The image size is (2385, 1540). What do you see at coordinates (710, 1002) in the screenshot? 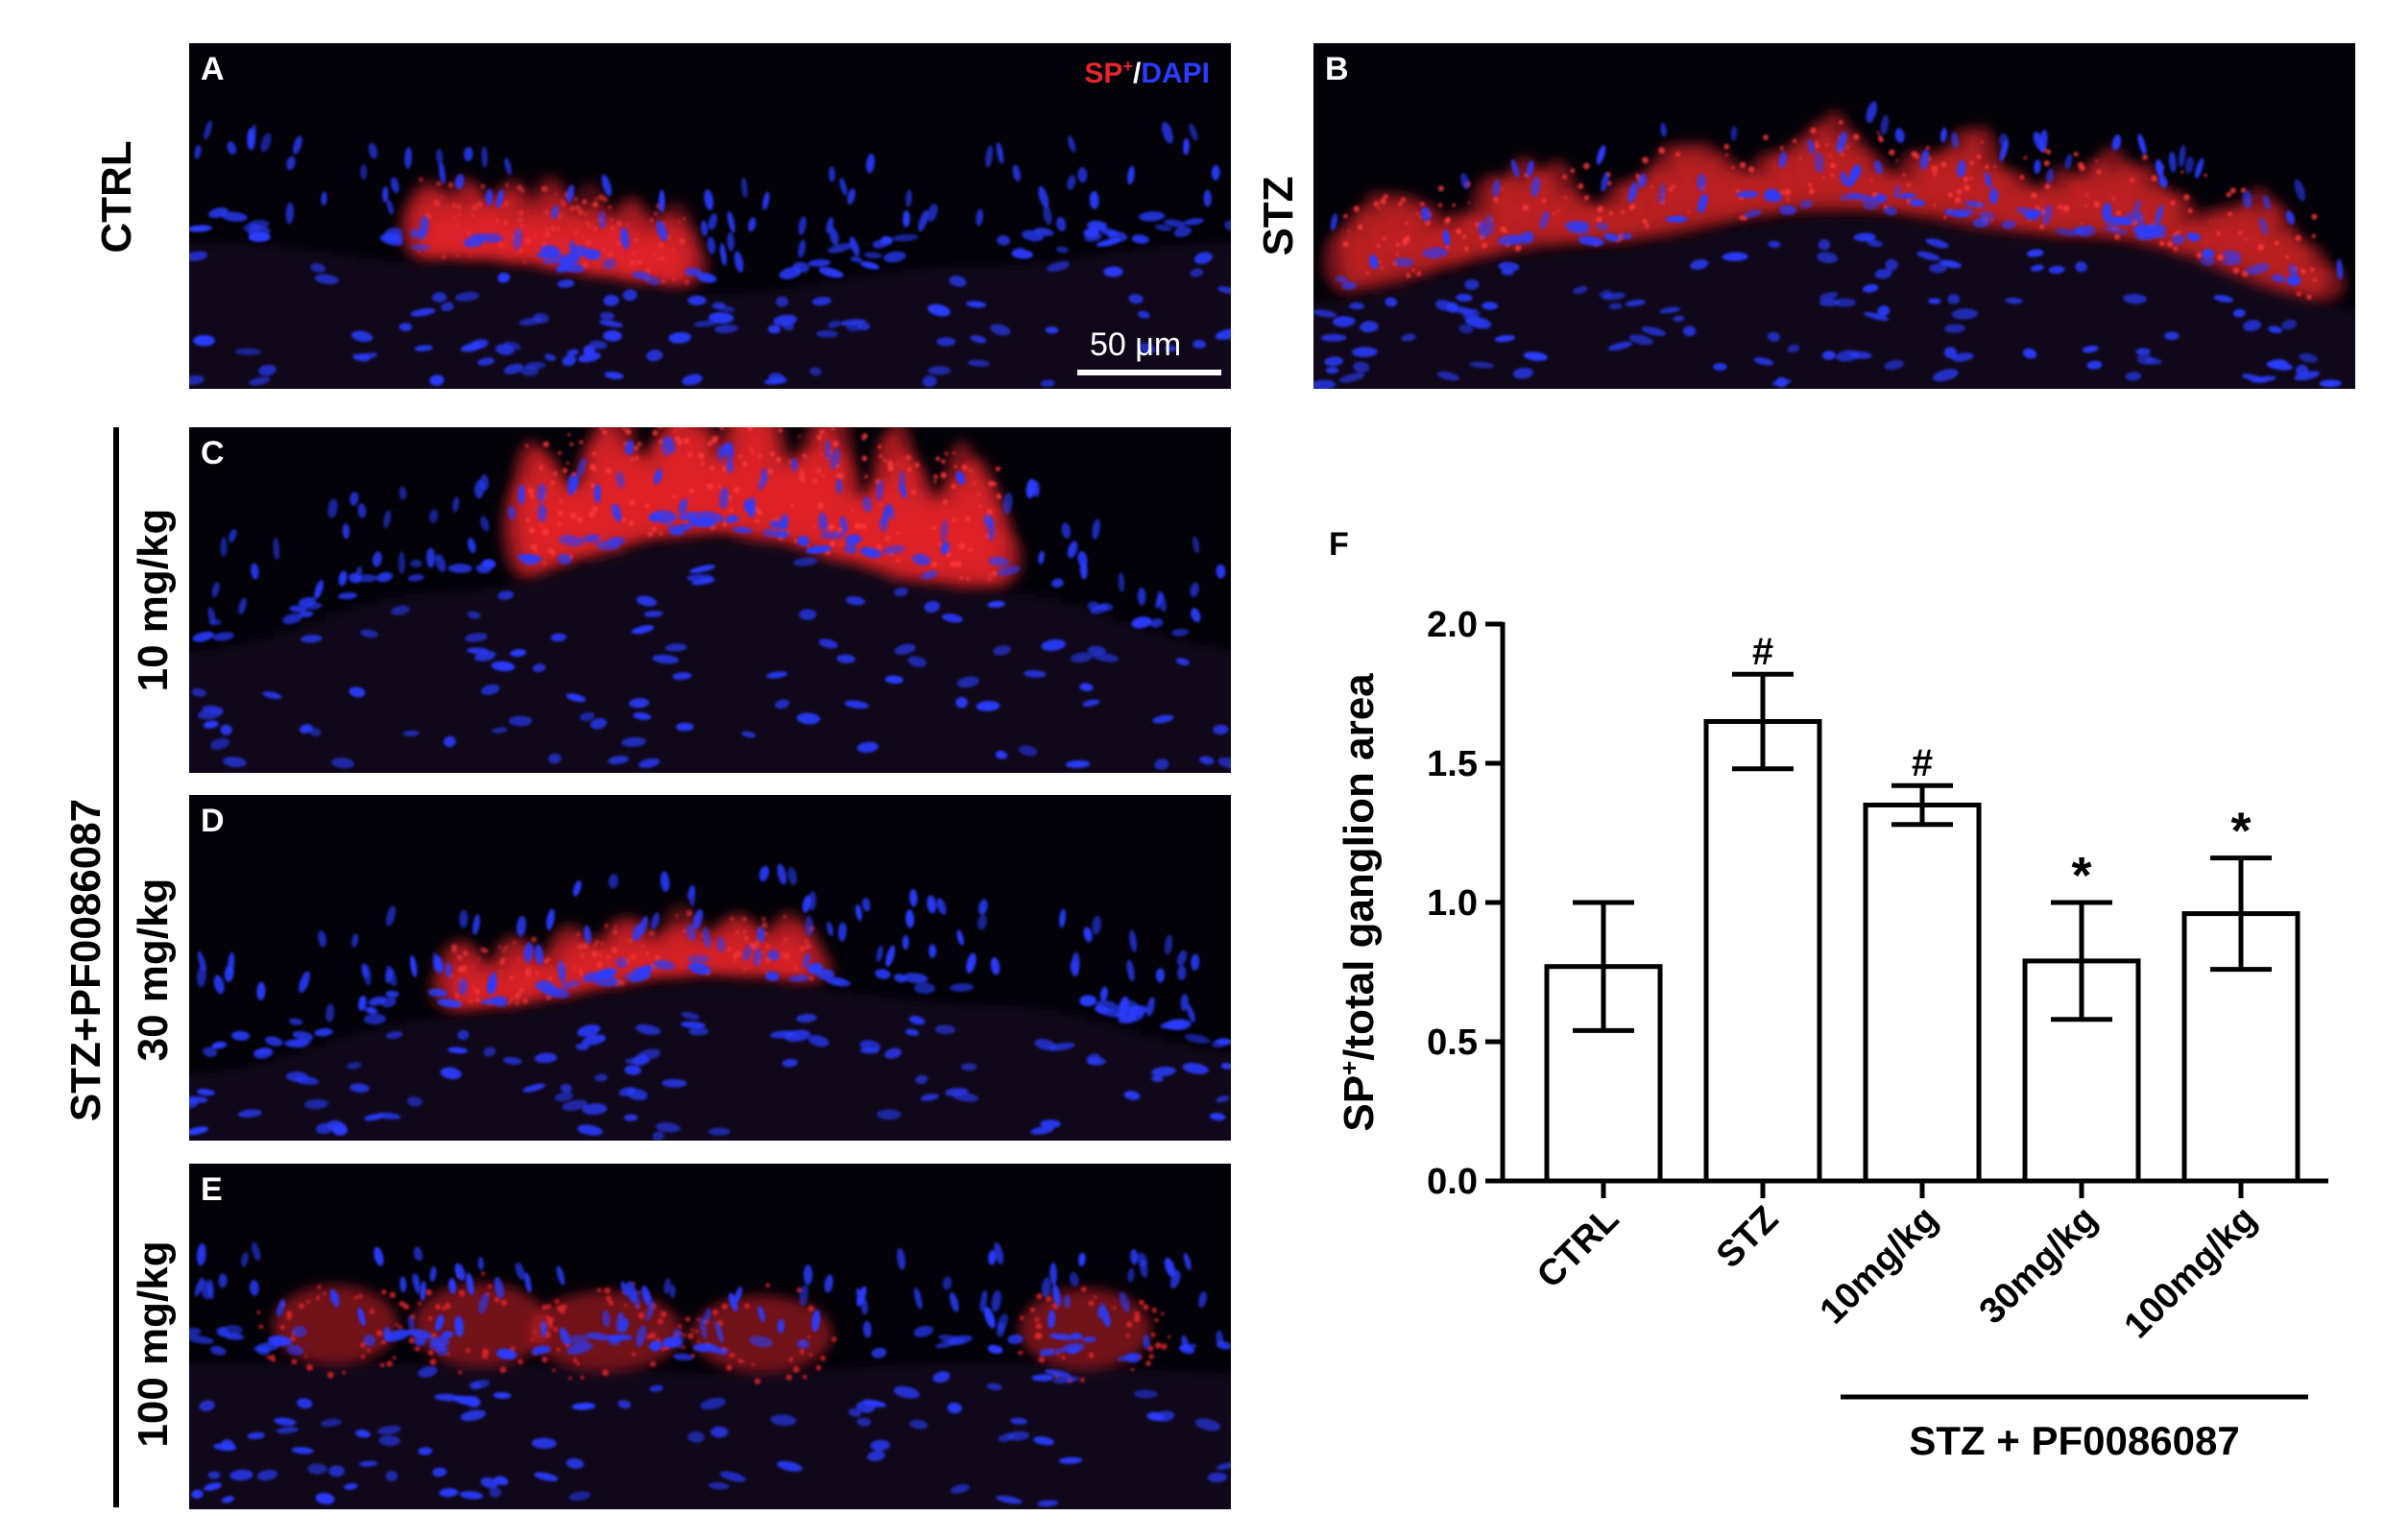
I see `tissue-image-d` at bounding box center [710, 1002].